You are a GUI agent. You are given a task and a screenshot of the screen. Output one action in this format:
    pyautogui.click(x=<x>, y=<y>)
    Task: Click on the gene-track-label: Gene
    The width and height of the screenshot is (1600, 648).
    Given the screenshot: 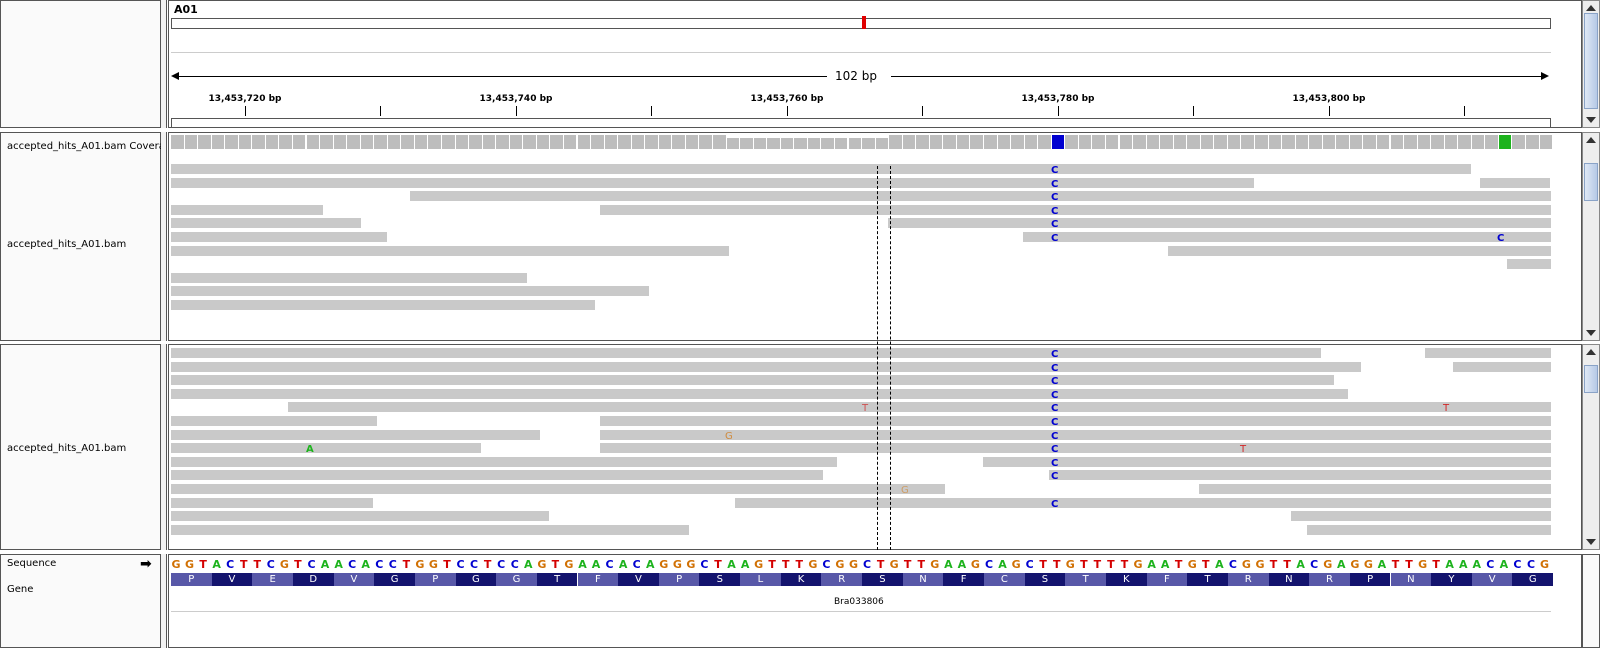 What is the action you would take?
    pyautogui.click(x=20, y=589)
    